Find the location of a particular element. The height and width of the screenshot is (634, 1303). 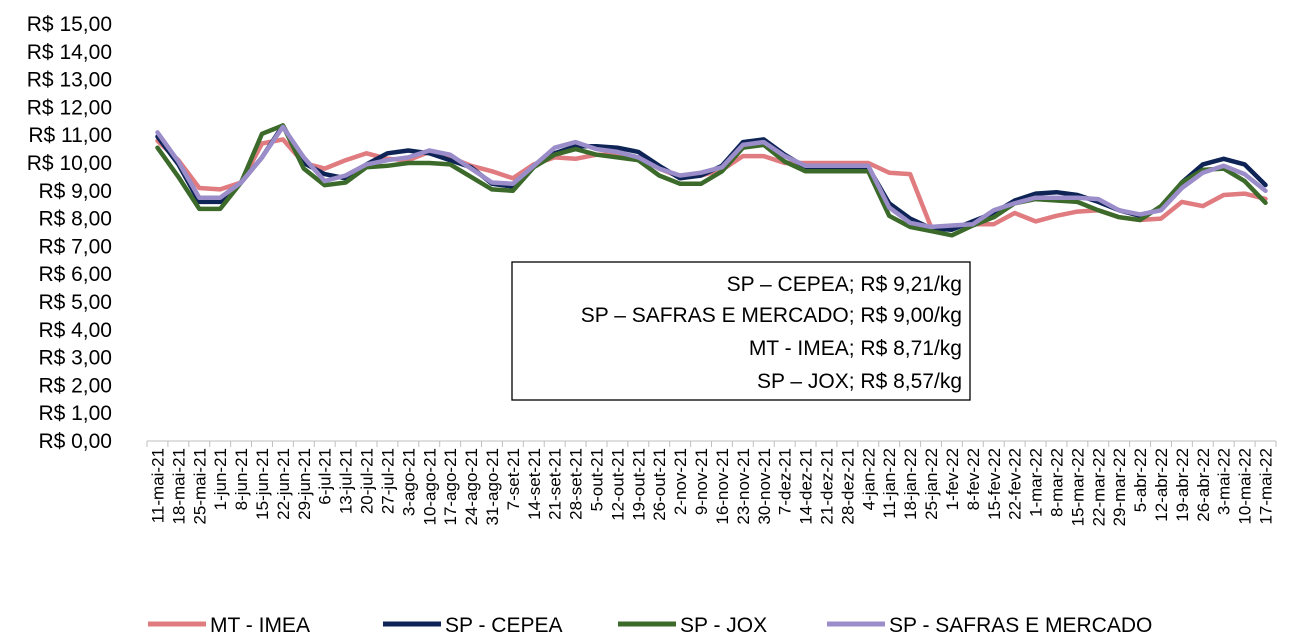

x-tick-label: 17-mai-22 is located at coordinates (1266, 486).